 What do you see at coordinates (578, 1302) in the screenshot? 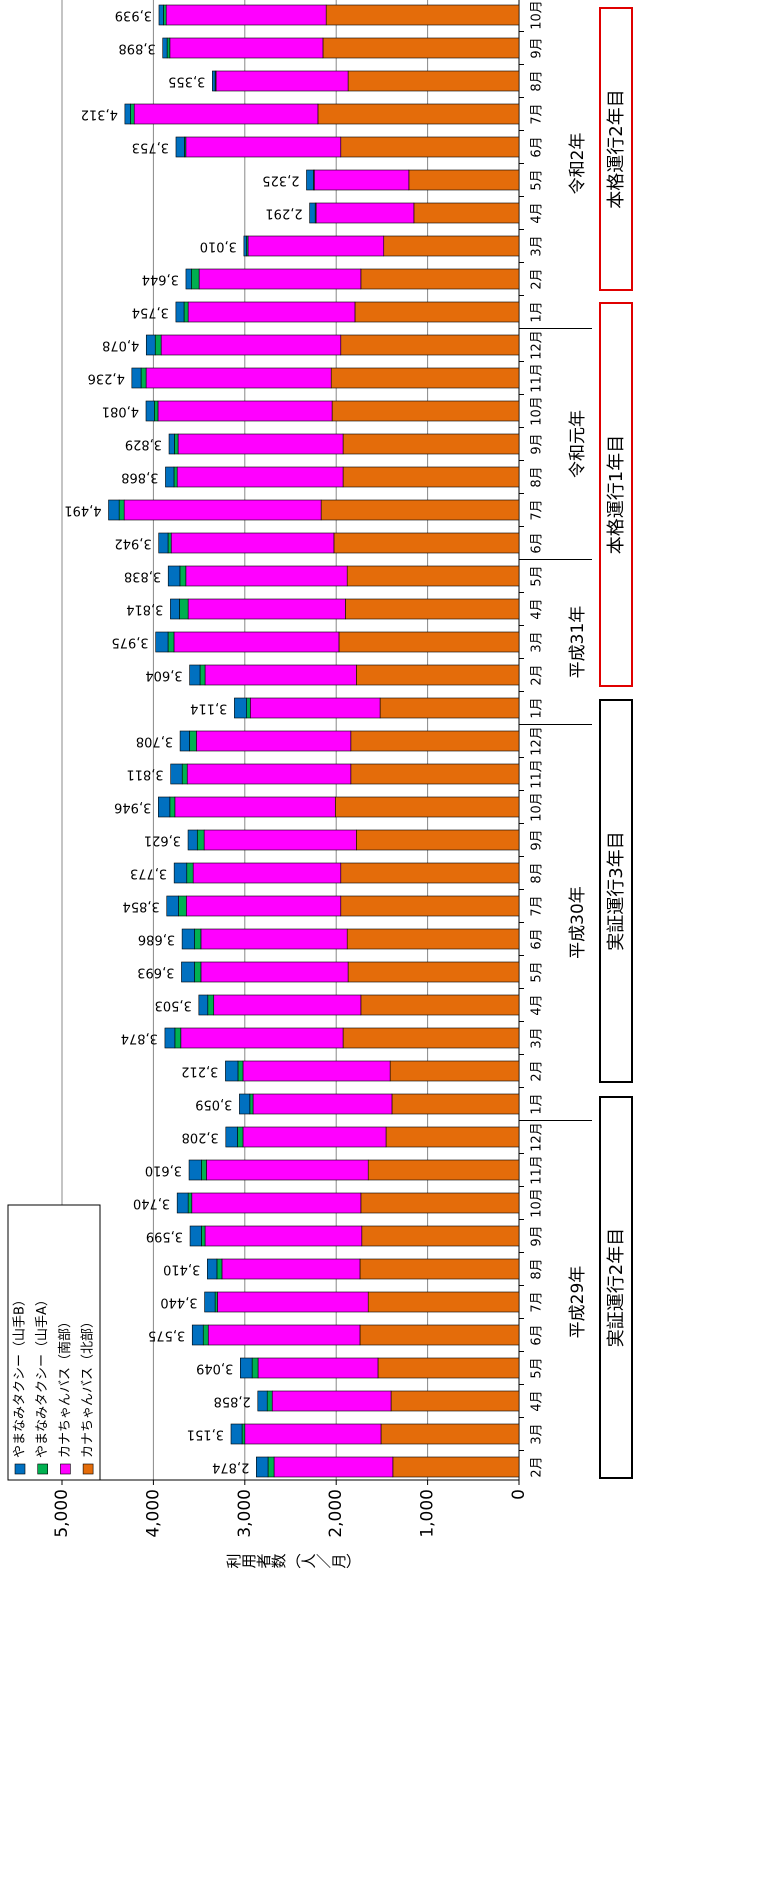
I see `year-label: 平成29年` at bounding box center [578, 1302].